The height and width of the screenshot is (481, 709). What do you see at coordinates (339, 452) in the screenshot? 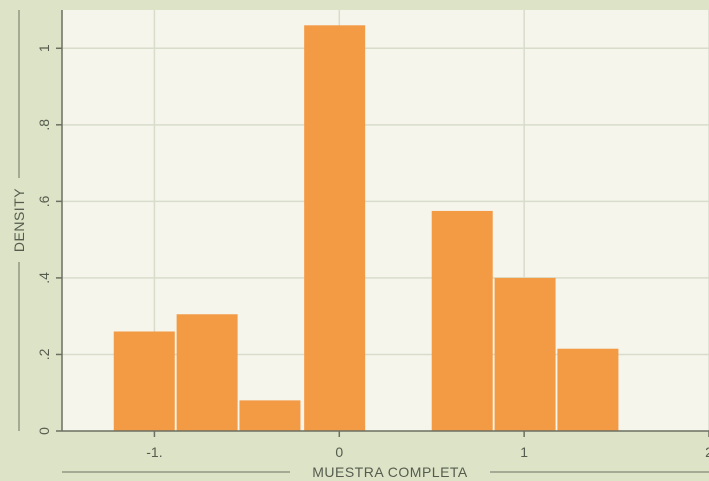
I see `x-tick-label: 0` at bounding box center [339, 452].